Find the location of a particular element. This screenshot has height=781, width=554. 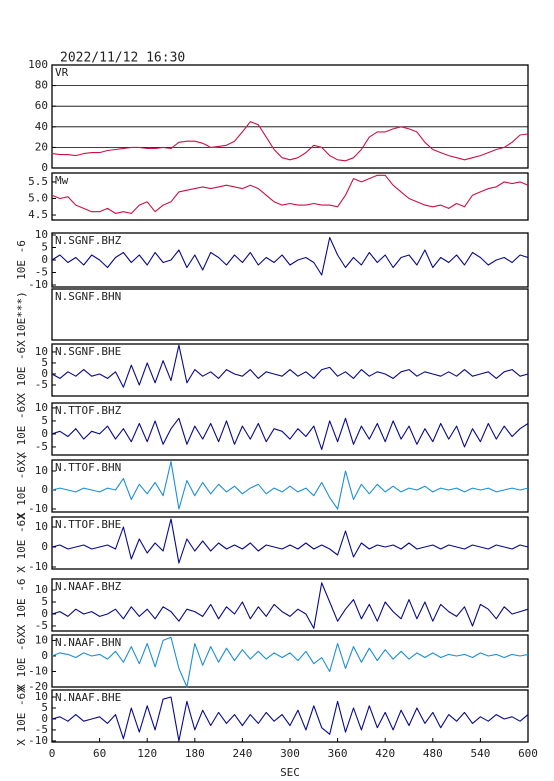

panel-label: Mw is located at coordinates (62, 180).